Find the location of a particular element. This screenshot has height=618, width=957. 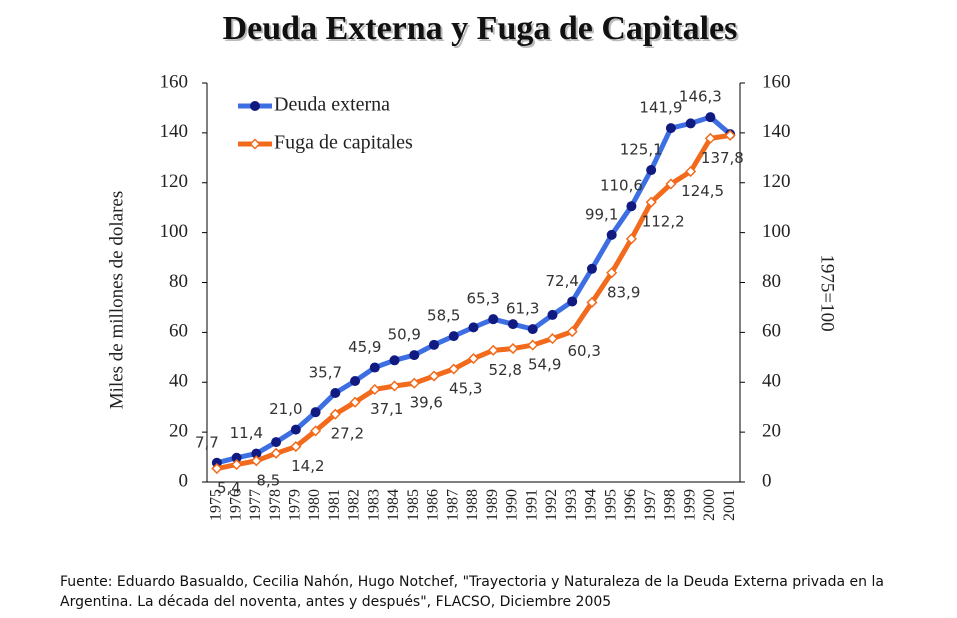

y2-tick-label: 100 is located at coordinates (776, 231).